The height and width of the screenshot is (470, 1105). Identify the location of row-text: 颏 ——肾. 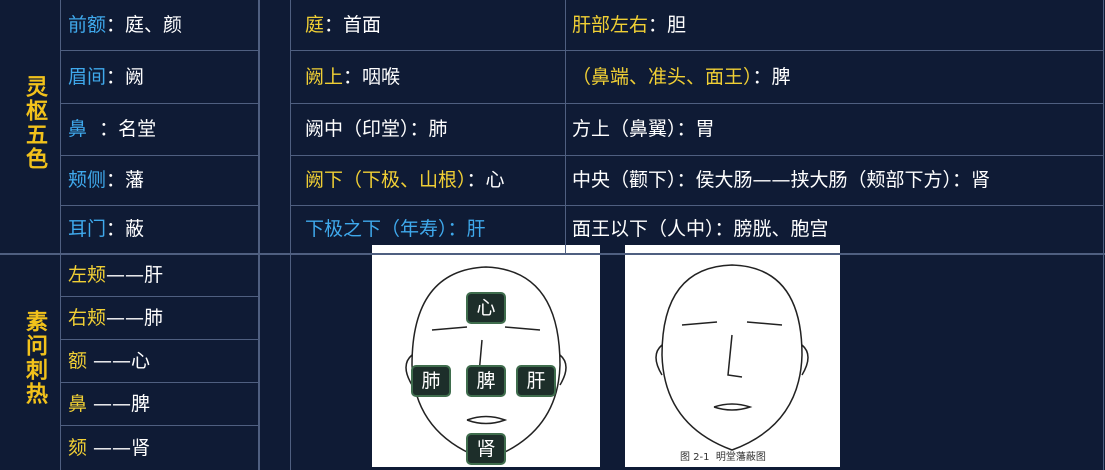
(109, 448).